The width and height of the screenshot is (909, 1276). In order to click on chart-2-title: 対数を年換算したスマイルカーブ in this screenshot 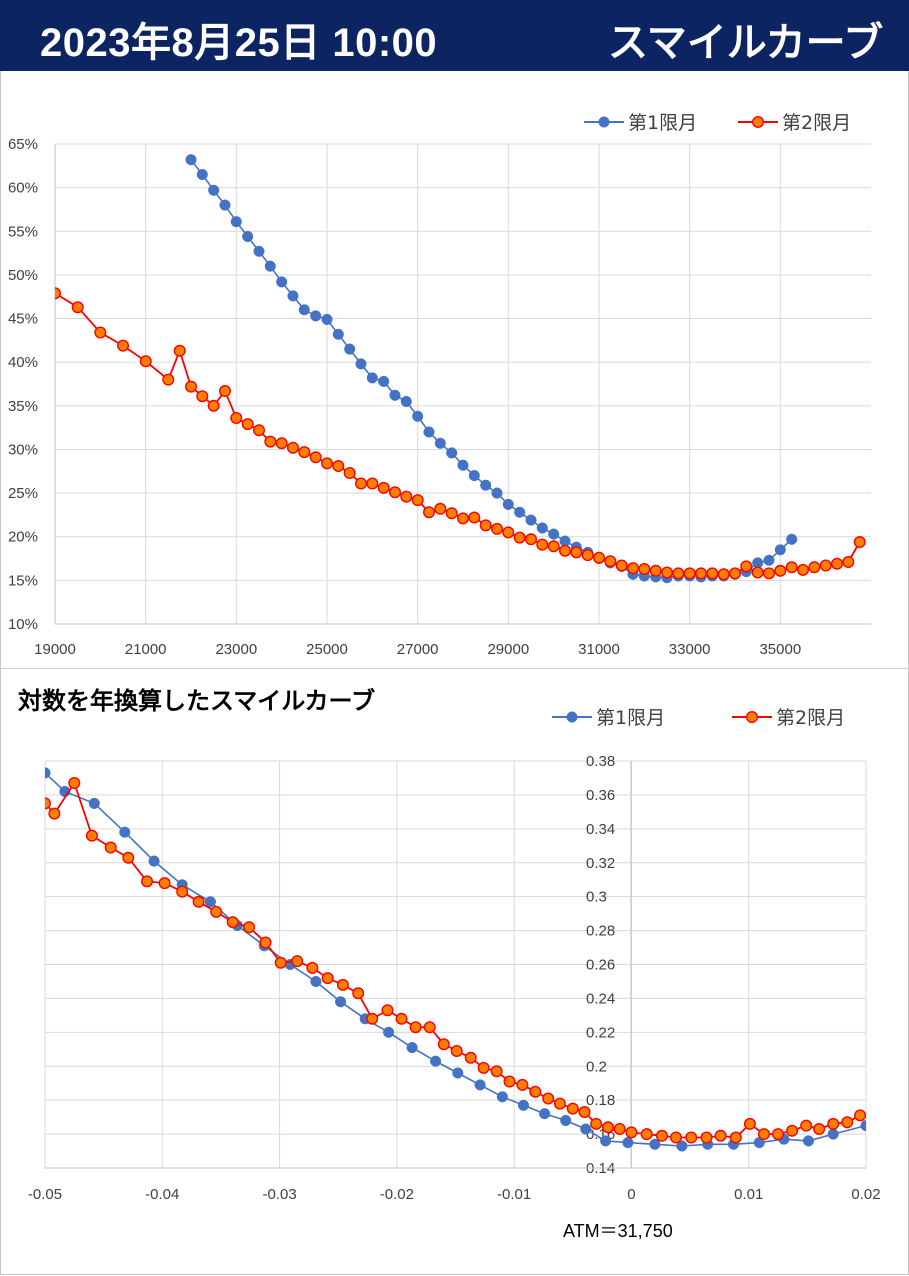, I will do `click(197, 701)`.